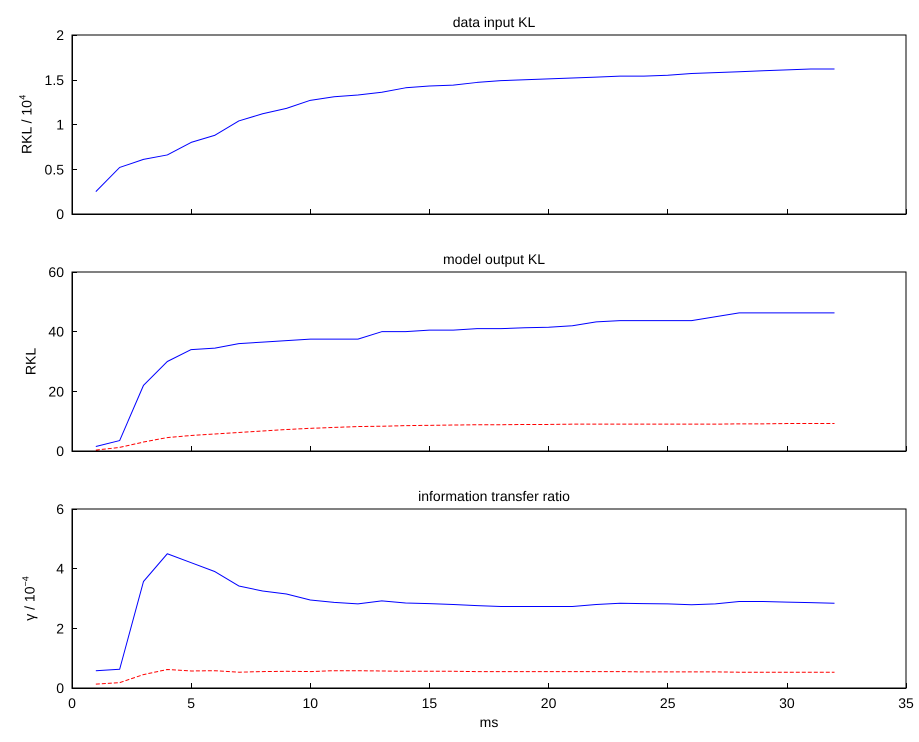 Image resolution: width=919 pixels, height=742 pixels. I want to click on y-axis-title: RKL / 104, so click(26, 124).